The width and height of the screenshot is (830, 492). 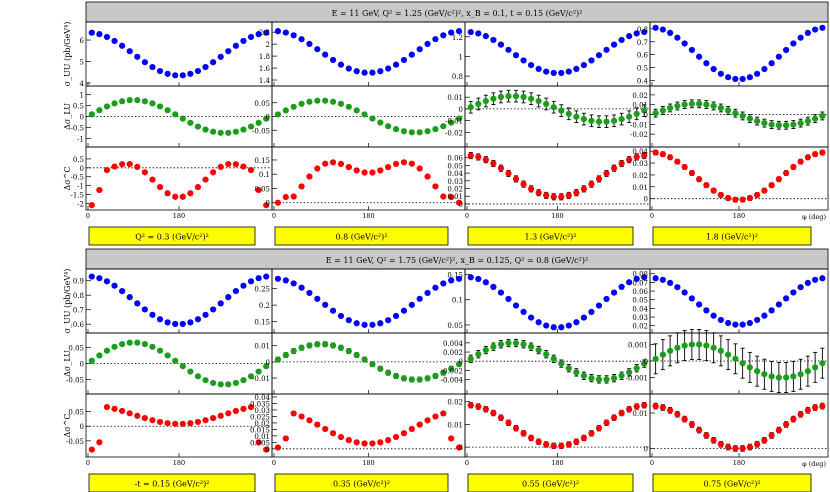 I want to click on y-tick-label: 1.4, so click(x=265, y=81).